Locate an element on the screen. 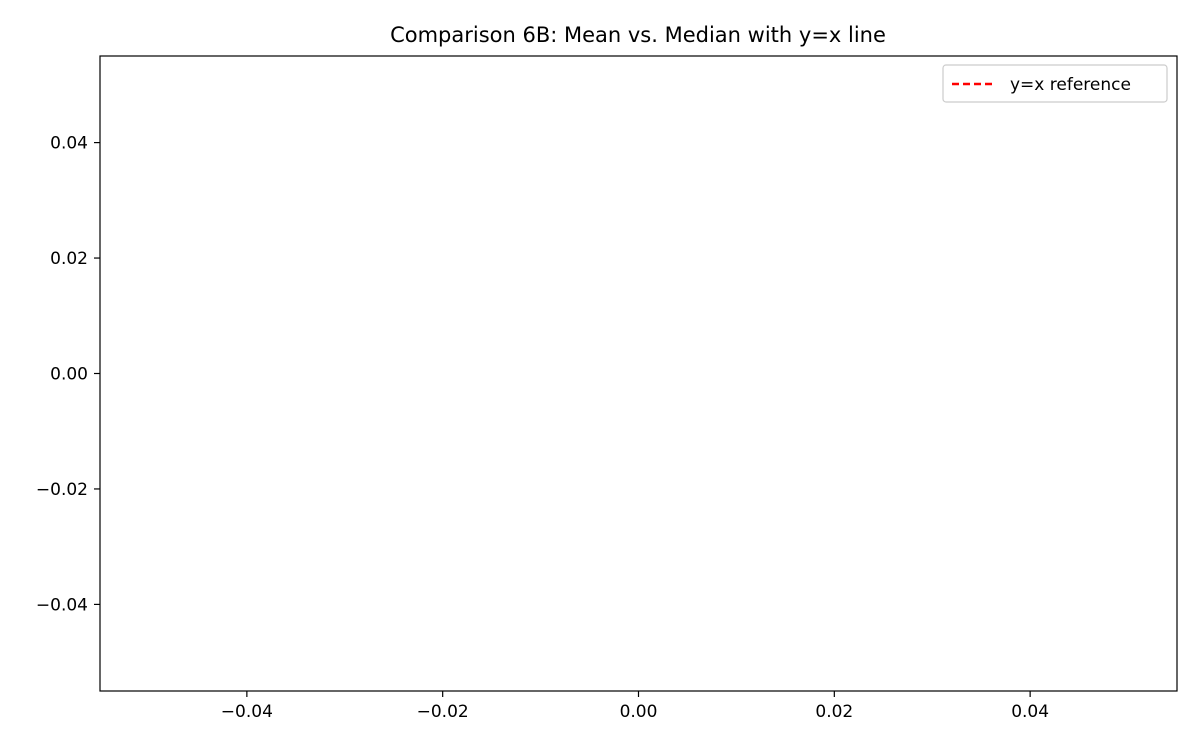 This screenshot has width=1200, height=750. y-axis: 0.04 0.02 0.00 −0.02 −0.04 is located at coordinates (68, 374).